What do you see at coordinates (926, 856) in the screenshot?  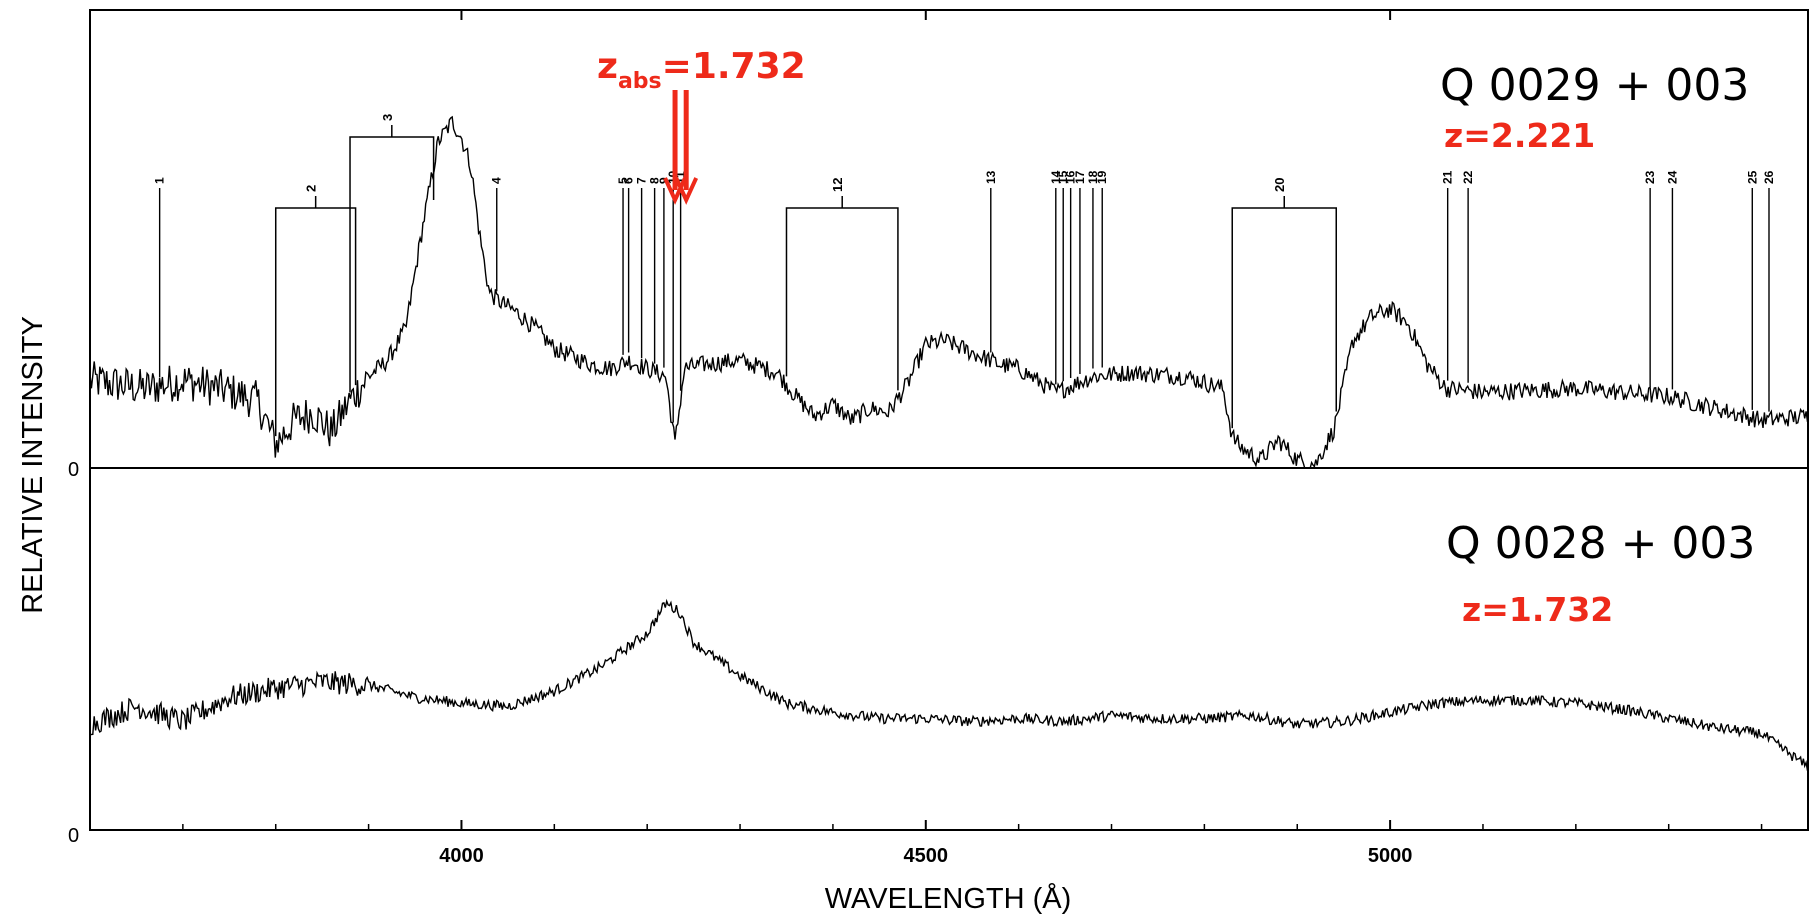 I see `x-tick-label-4500: 4500` at bounding box center [926, 856].